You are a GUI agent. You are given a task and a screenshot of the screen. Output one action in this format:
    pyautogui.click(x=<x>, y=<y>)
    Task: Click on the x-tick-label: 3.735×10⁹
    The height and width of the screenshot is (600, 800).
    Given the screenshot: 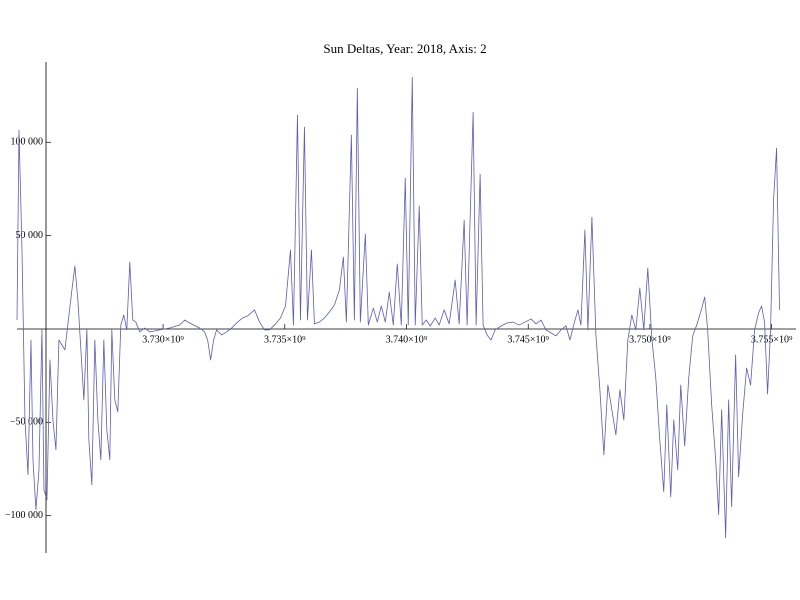 What is the action you would take?
    pyautogui.click(x=285, y=339)
    